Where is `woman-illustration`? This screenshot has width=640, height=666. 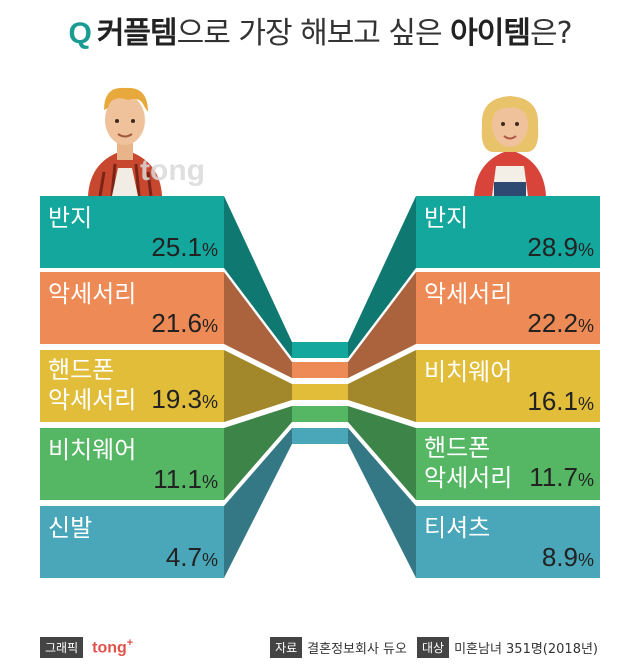 woman-illustration is located at coordinates (510, 146).